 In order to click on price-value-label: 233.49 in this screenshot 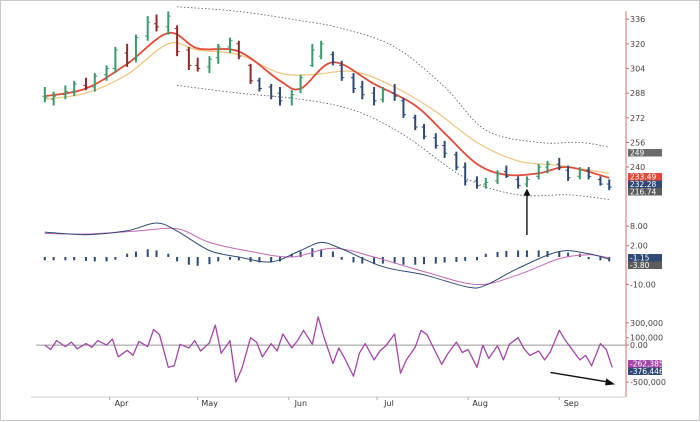, I will do `click(643, 176)`.